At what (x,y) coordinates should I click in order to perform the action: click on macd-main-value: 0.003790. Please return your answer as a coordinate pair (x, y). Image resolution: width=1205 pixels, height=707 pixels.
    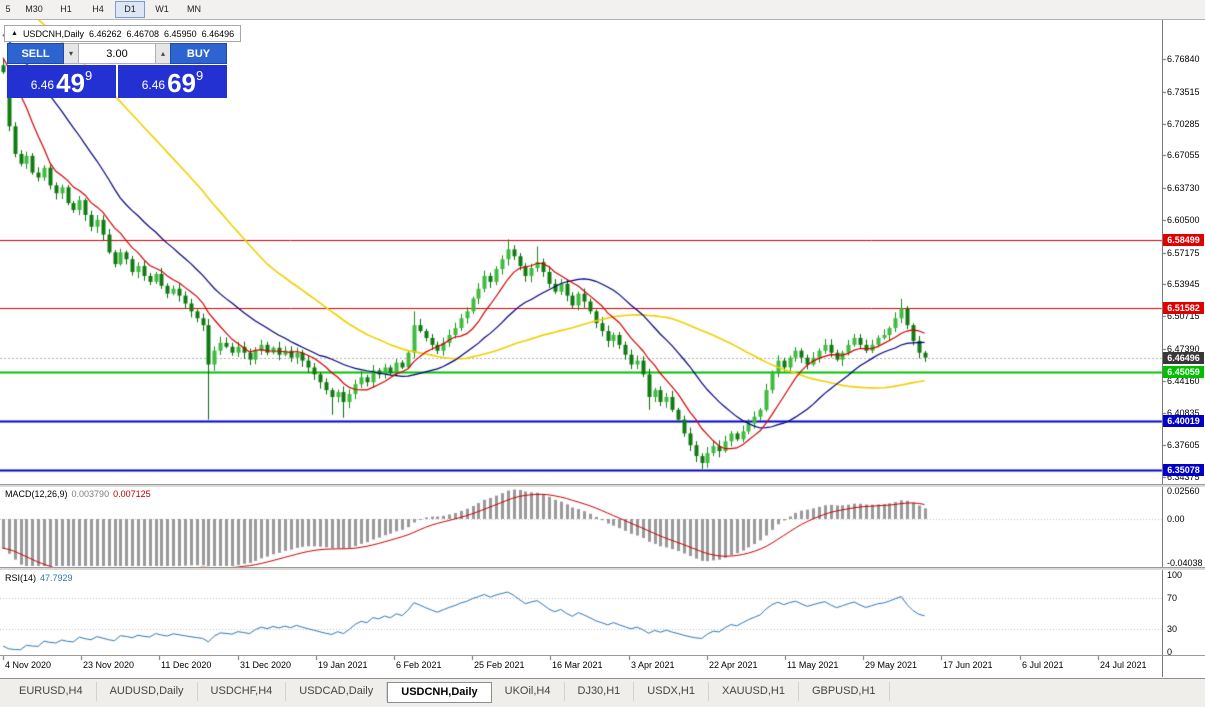
    Looking at the image, I should click on (90, 494).